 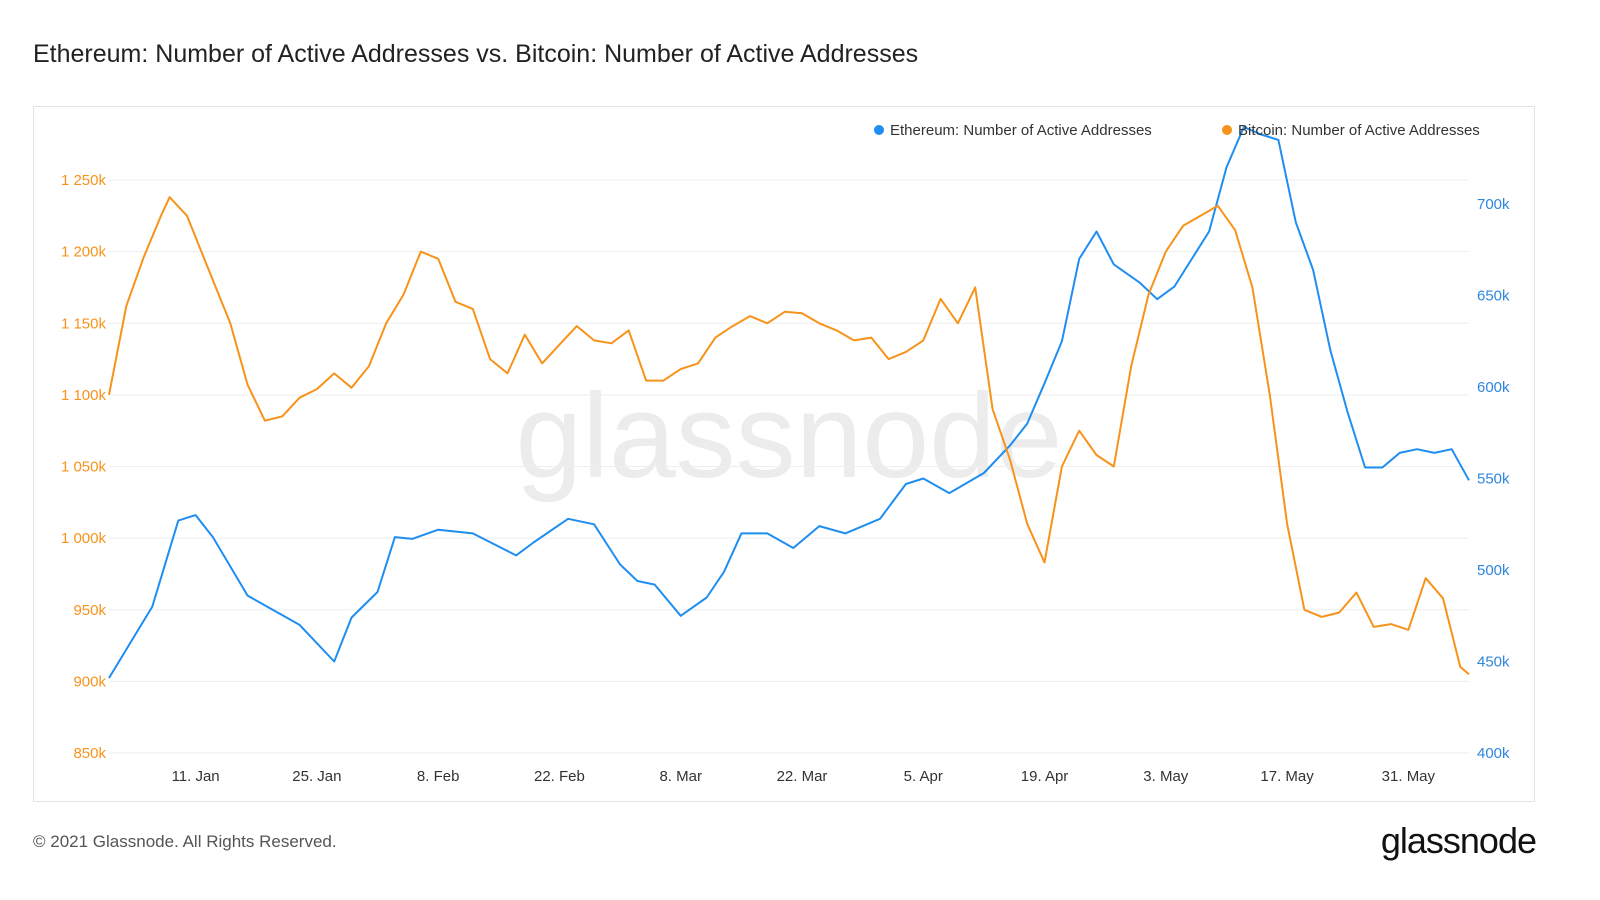 What do you see at coordinates (680, 776) in the screenshot?
I see `x-tick-label: 8. Mar` at bounding box center [680, 776].